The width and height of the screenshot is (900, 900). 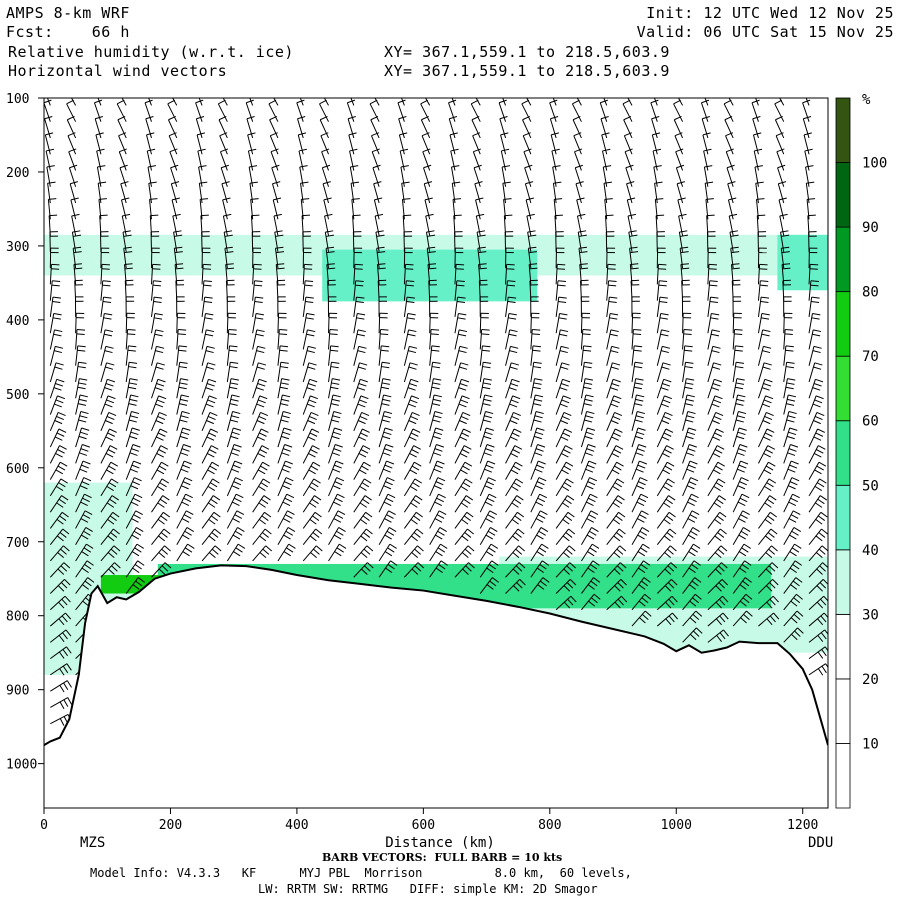 What do you see at coordinates (870, 293) in the screenshot?
I see `colorbar-label-80: 80` at bounding box center [870, 293].